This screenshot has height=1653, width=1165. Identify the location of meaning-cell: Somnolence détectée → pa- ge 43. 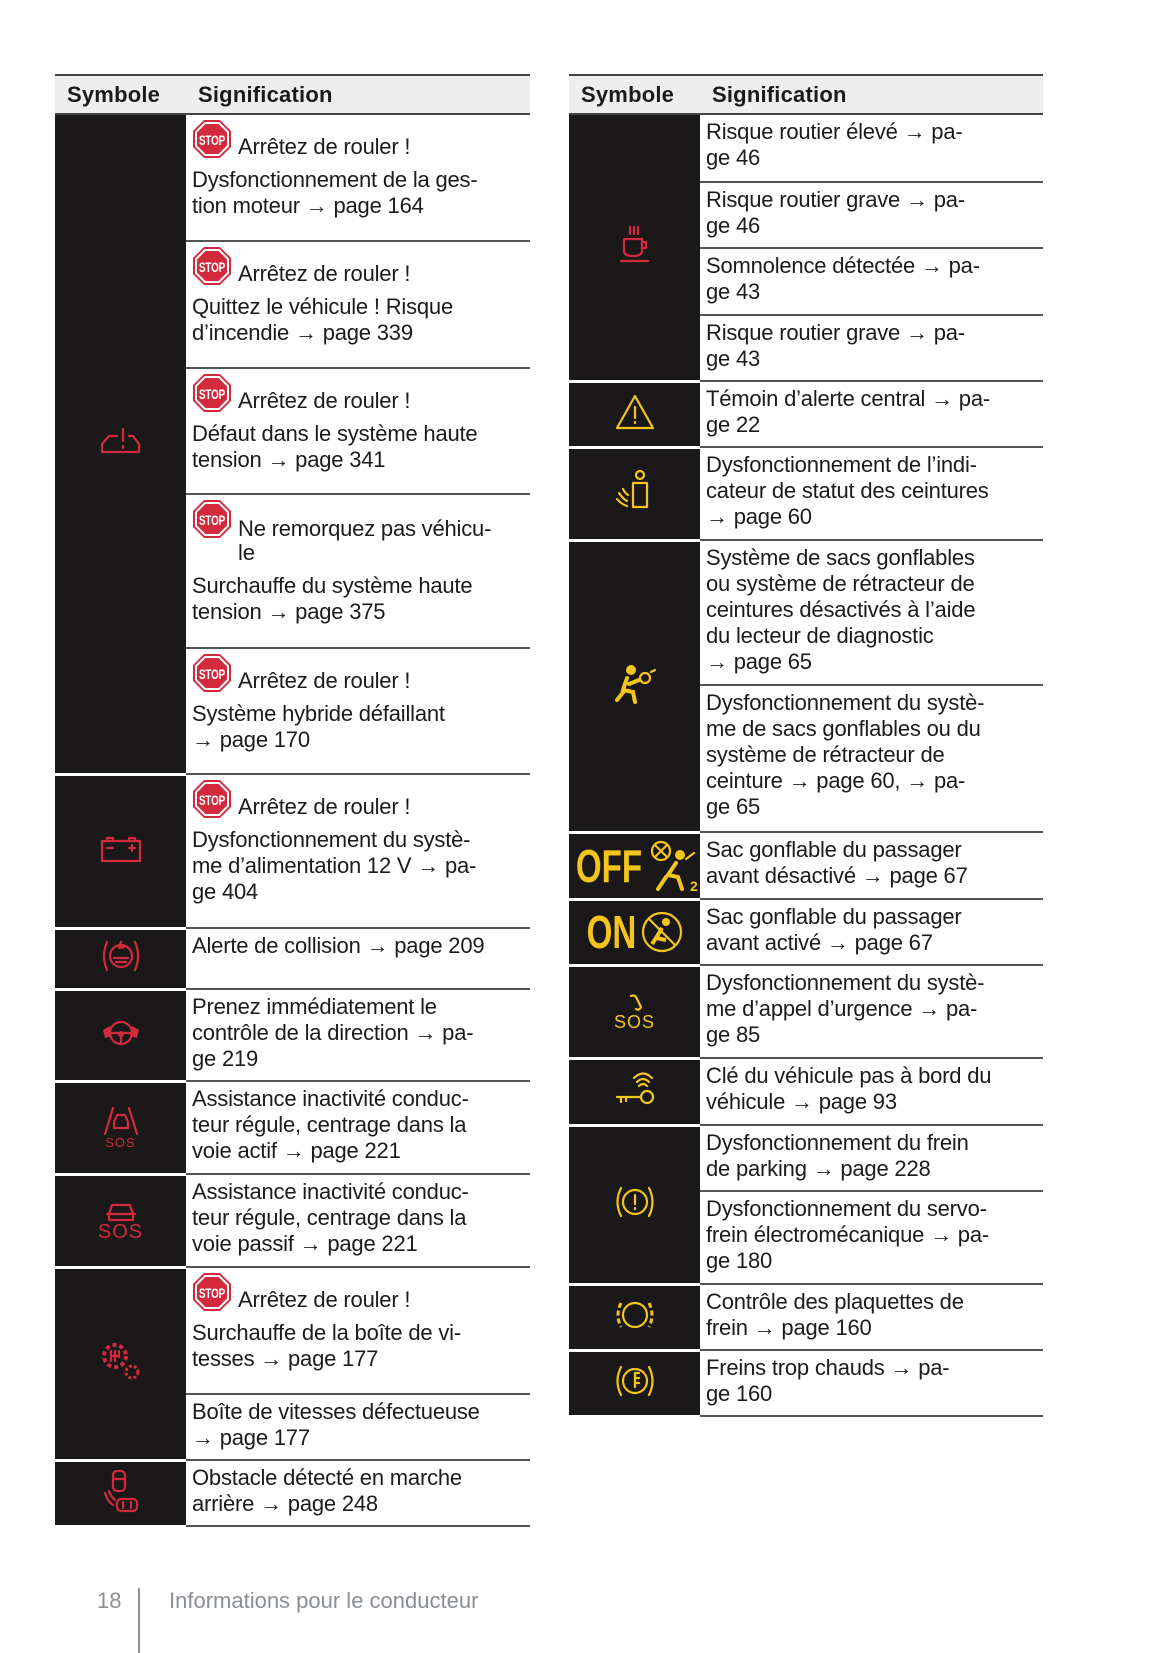
(871, 282).